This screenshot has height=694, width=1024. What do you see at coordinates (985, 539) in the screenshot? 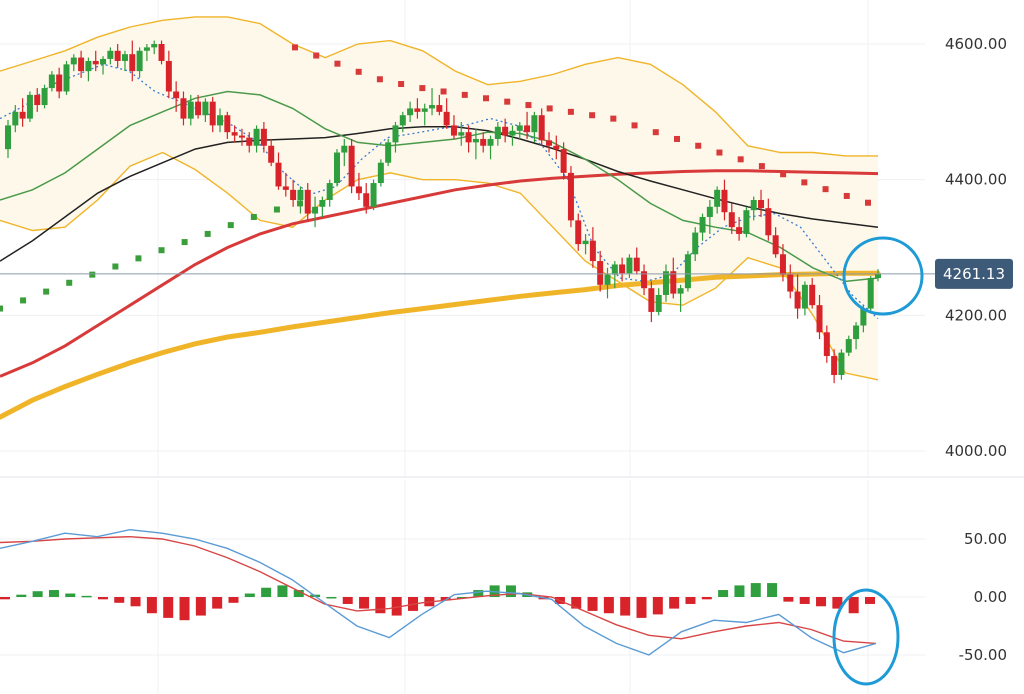
I see `macd-tick-label: 50.00` at bounding box center [985, 539].